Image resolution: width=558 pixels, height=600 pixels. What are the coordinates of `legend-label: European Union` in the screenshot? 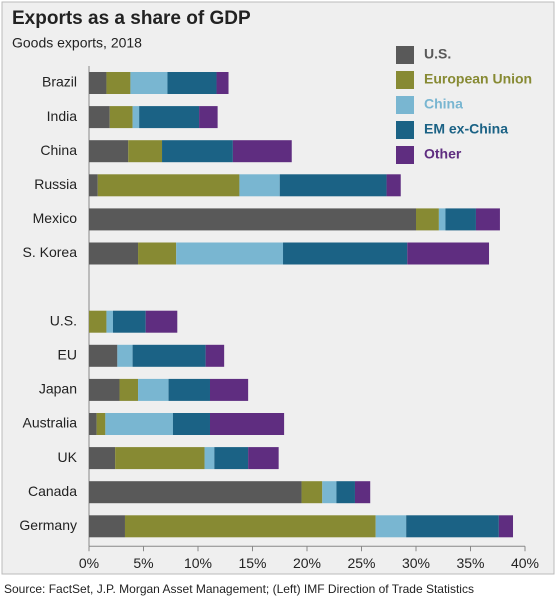 It's located at (478, 79).